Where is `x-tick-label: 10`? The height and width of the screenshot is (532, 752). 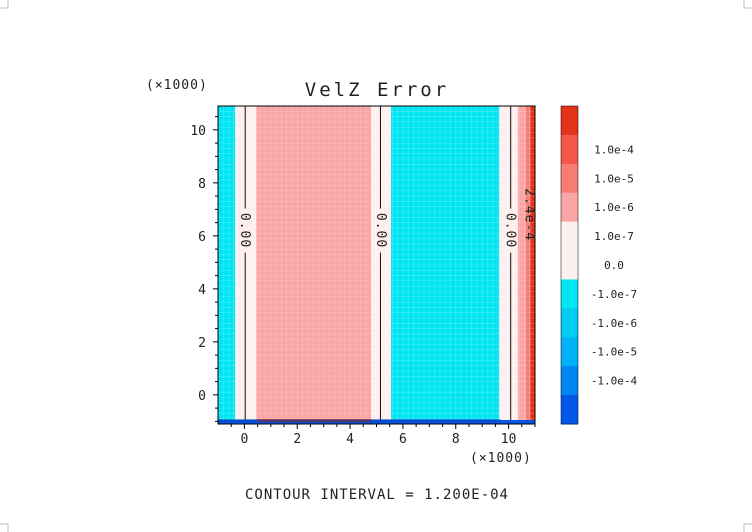
x-tick-label: 10 is located at coordinates (509, 439).